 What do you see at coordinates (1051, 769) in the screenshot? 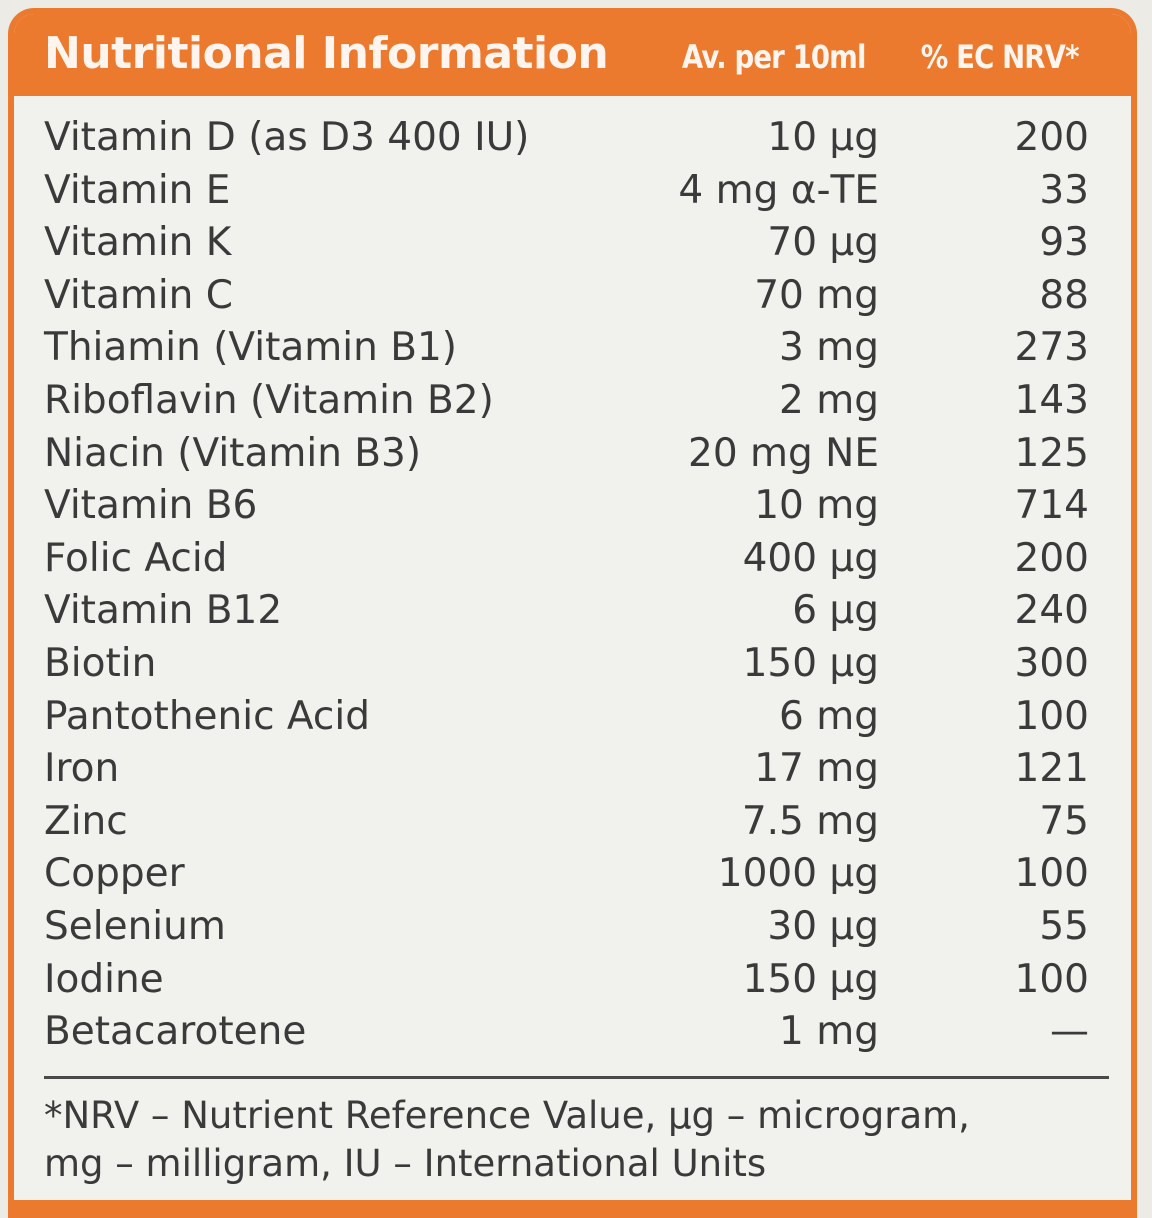
I see `nutrient-nrv: 121` at bounding box center [1051, 769].